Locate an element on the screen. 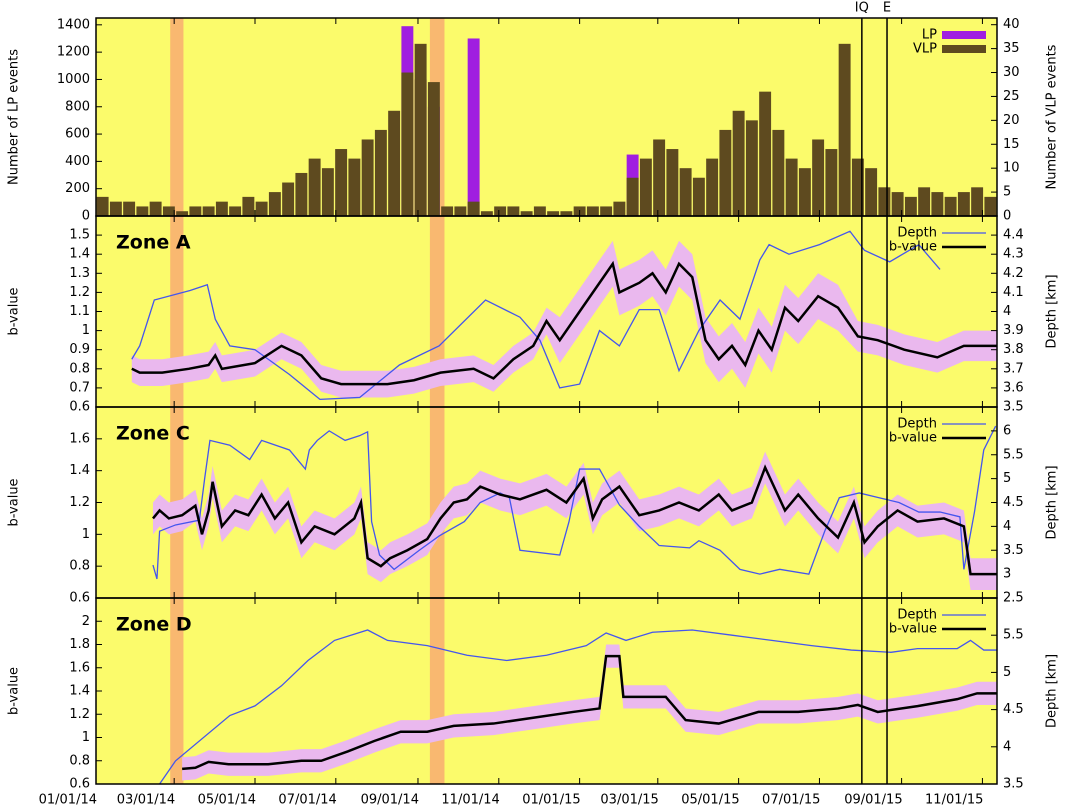 The height and width of the screenshot is (811, 1065). y-tick-label: 0 is located at coordinates (86, 216).